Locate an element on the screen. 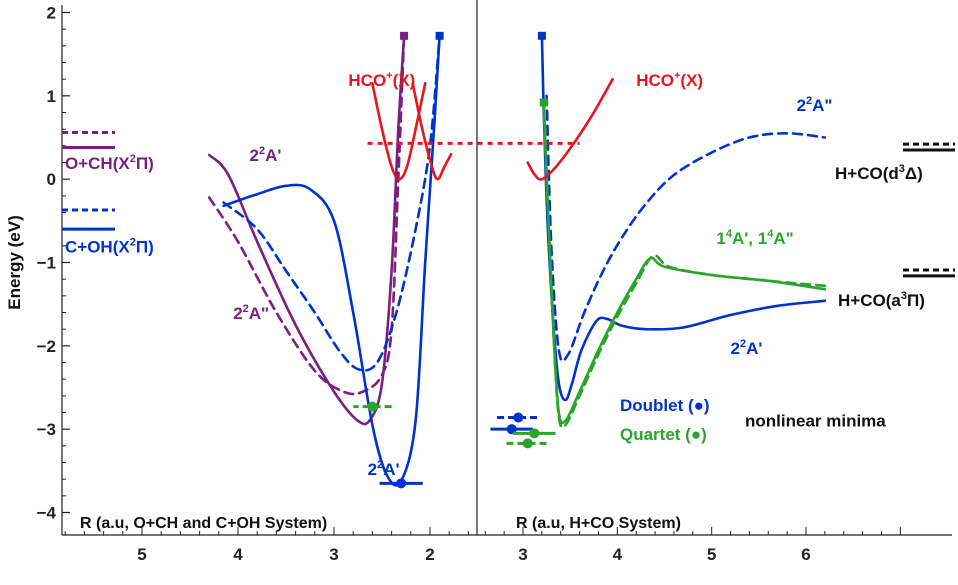 The width and height of the screenshot is (958, 585). y-tick-label: −2 is located at coordinates (46, 346).